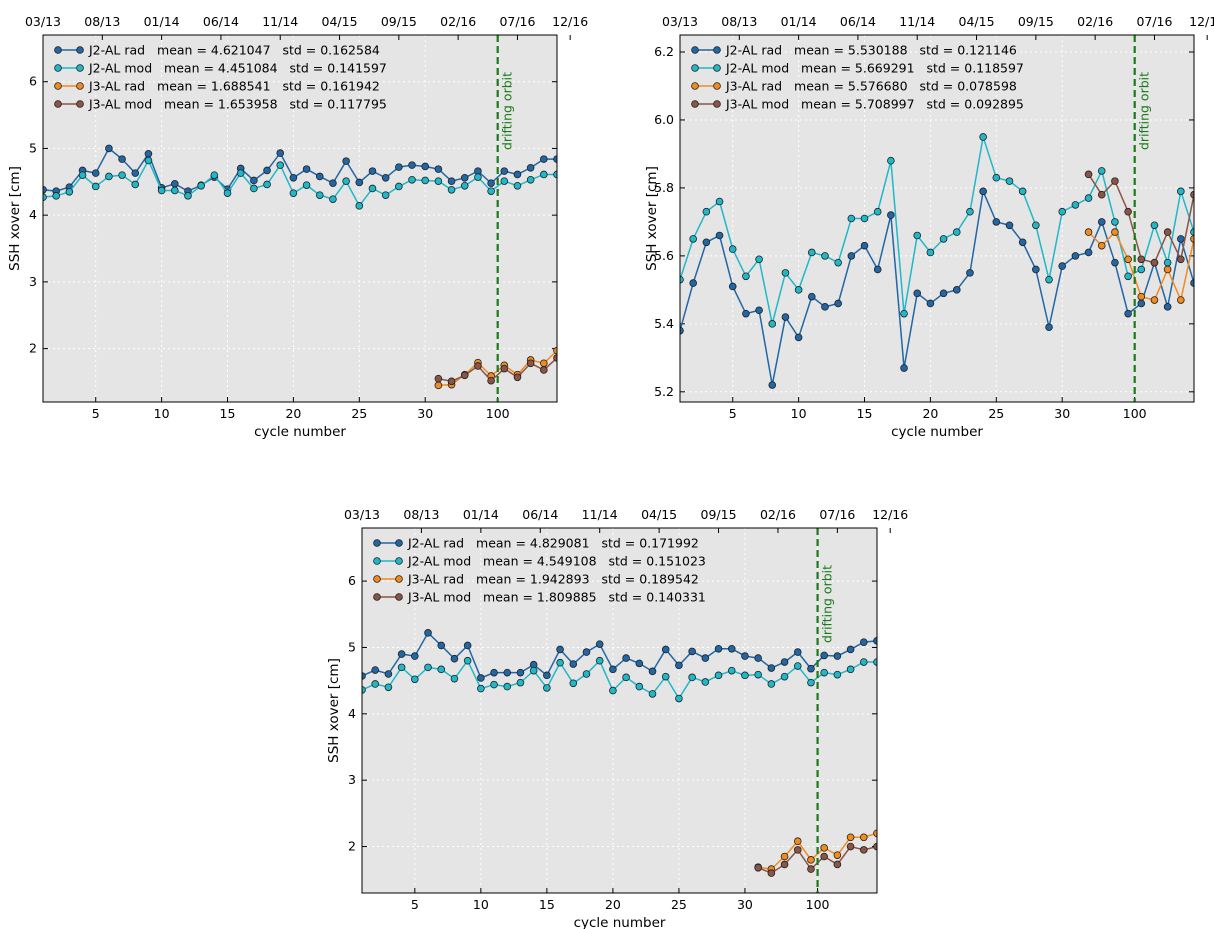  What do you see at coordinates (33, 214) in the screenshot?
I see `ytick-label: 4` at bounding box center [33, 214].